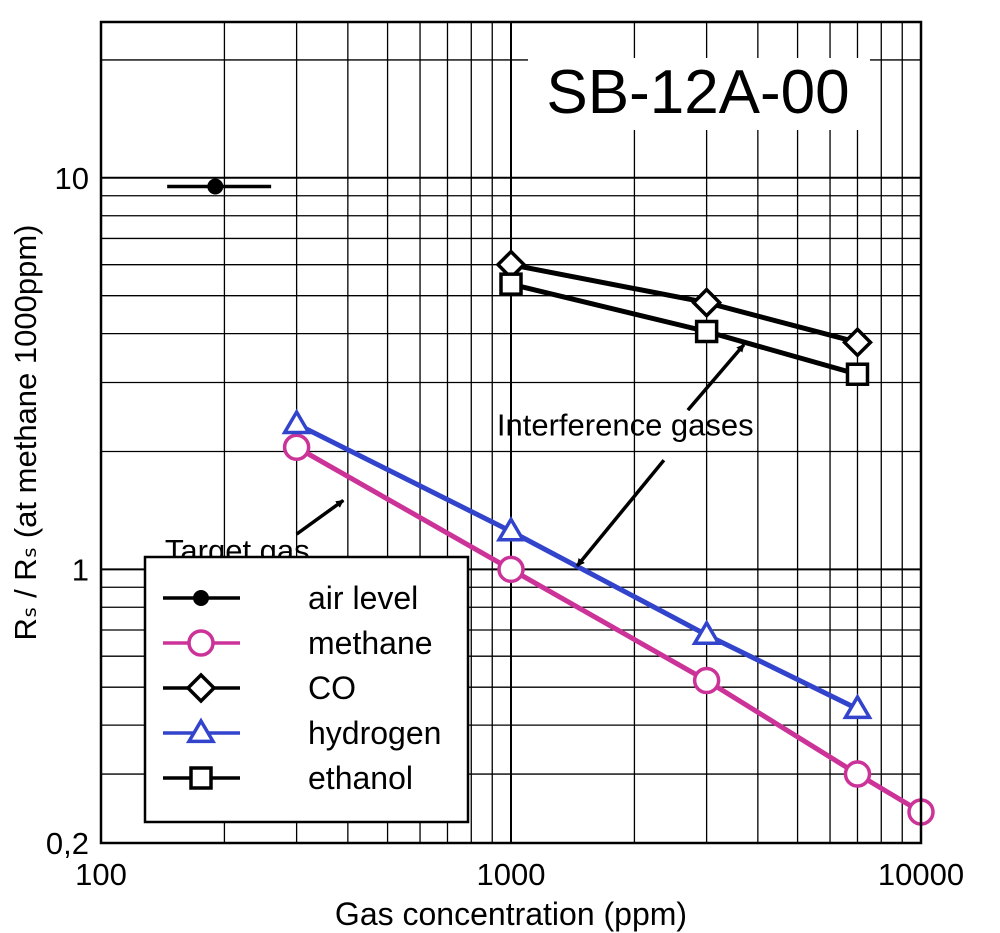 The width and height of the screenshot is (1000, 933). I want to click on legend-entry: methane, so click(298, 643).